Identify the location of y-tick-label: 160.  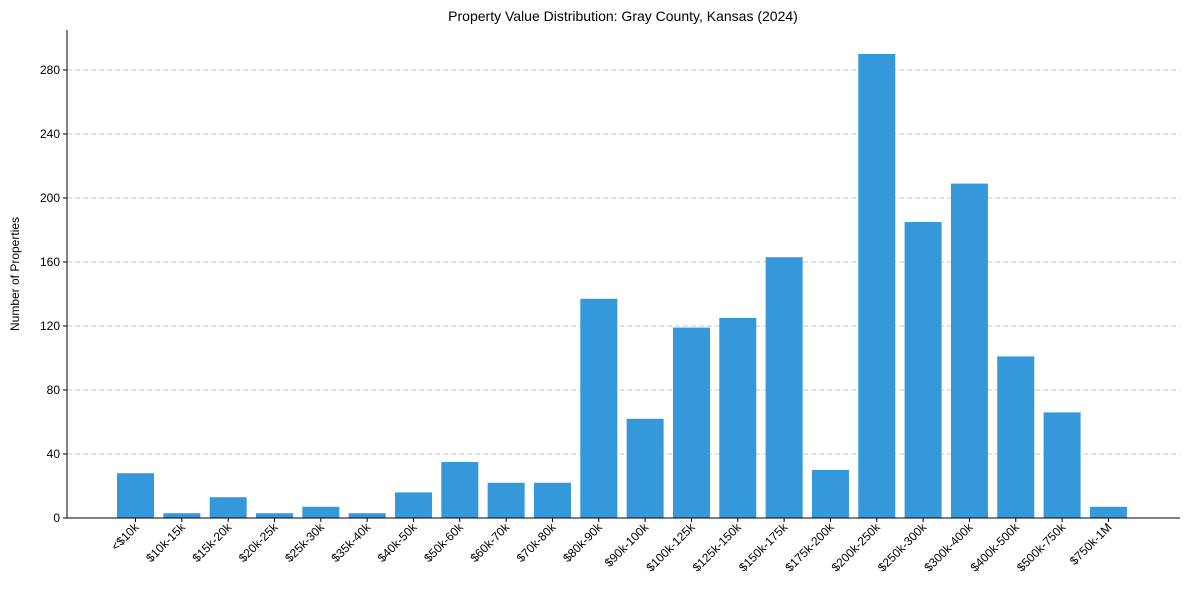
(50, 262).